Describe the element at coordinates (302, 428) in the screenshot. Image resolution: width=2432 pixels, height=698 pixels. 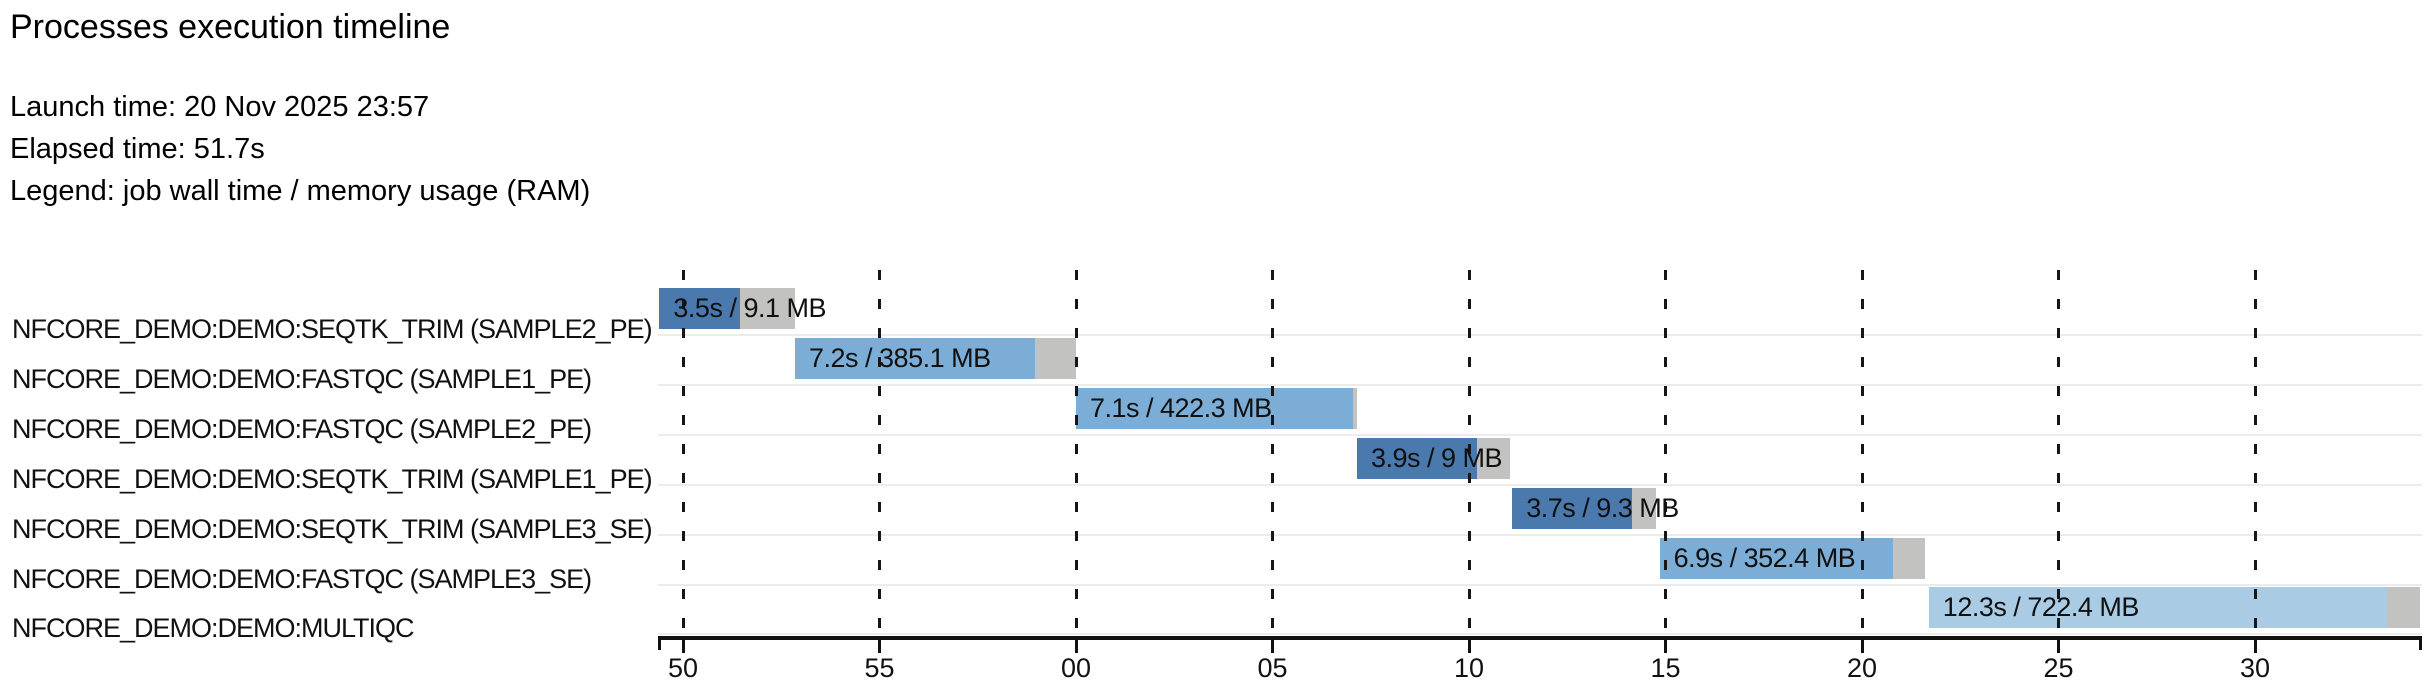
I see `process-name-label: NFCORE_DEMO:DEMO:FASTQC (SAMPLE2_PE)` at that location.